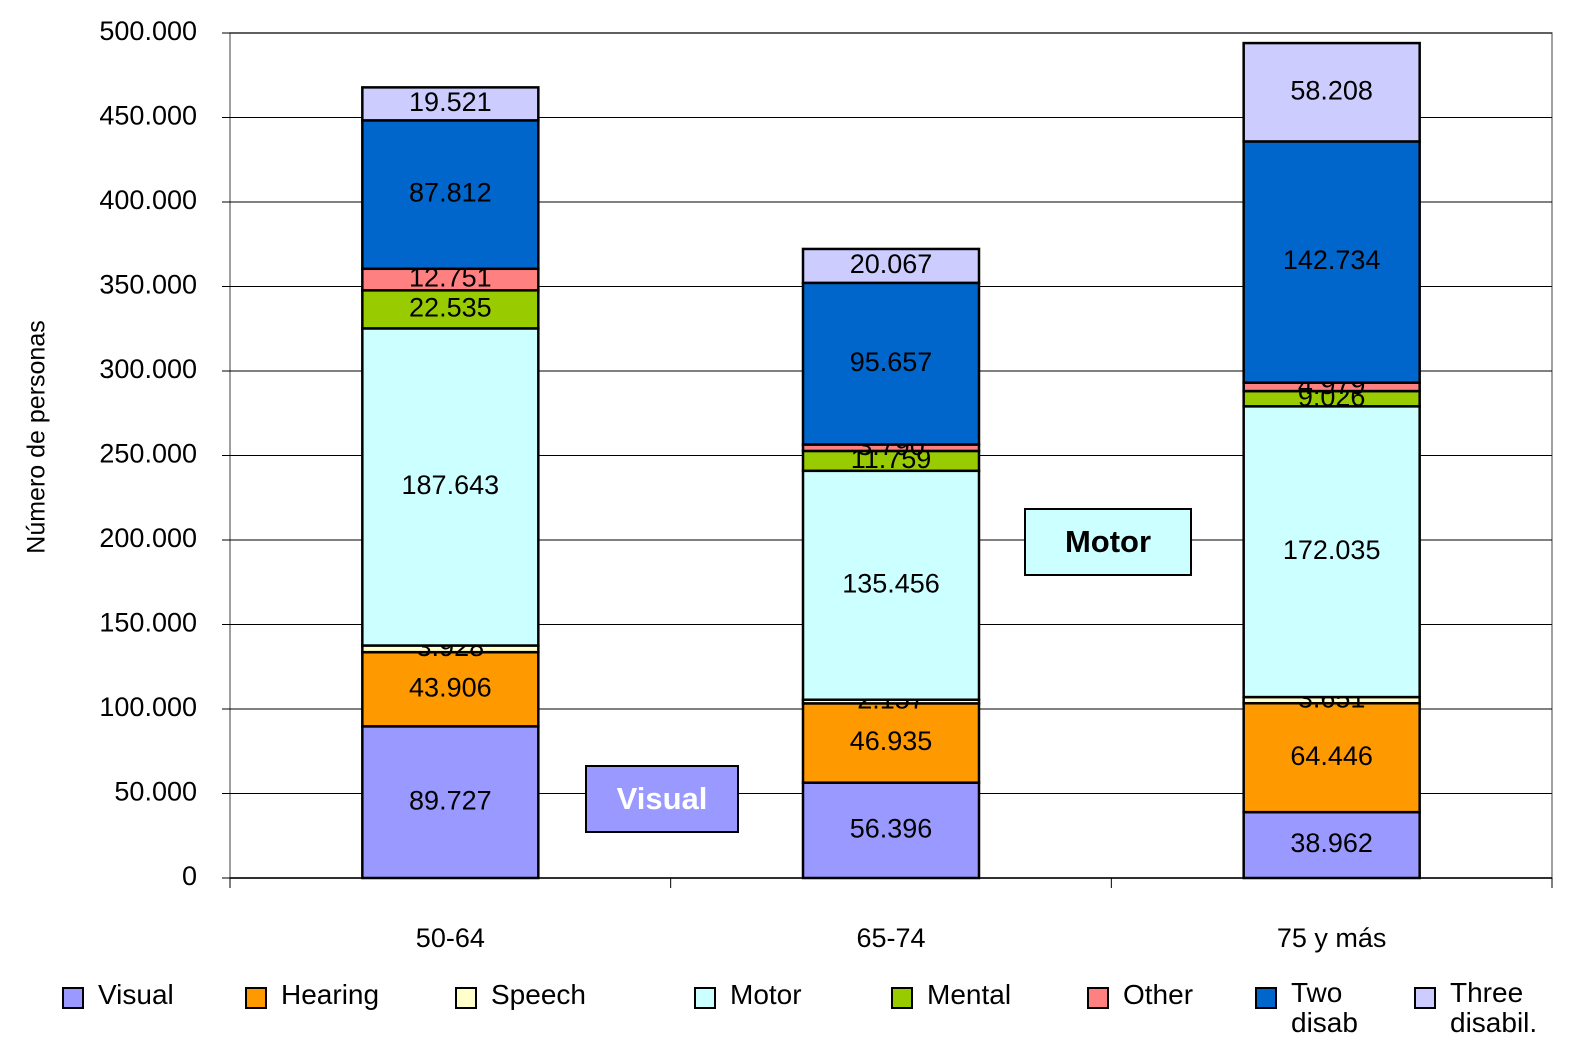 This screenshot has width=1570, height=1047. Describe the element at coordinates (148, 200) in the screenshot. I see `y-tick-label: 400.000` at that location.